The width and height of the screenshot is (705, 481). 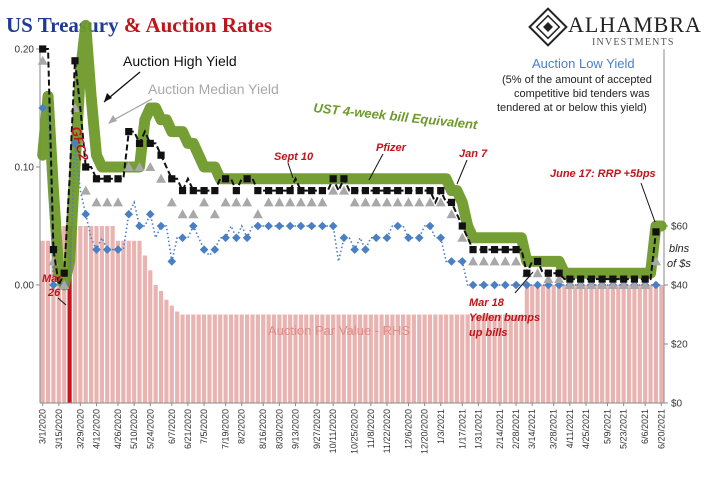 What do you see at coordinates (131, 110) in the screenshot?
I see `median-yield-arrow` at bounding box center [131, 110].